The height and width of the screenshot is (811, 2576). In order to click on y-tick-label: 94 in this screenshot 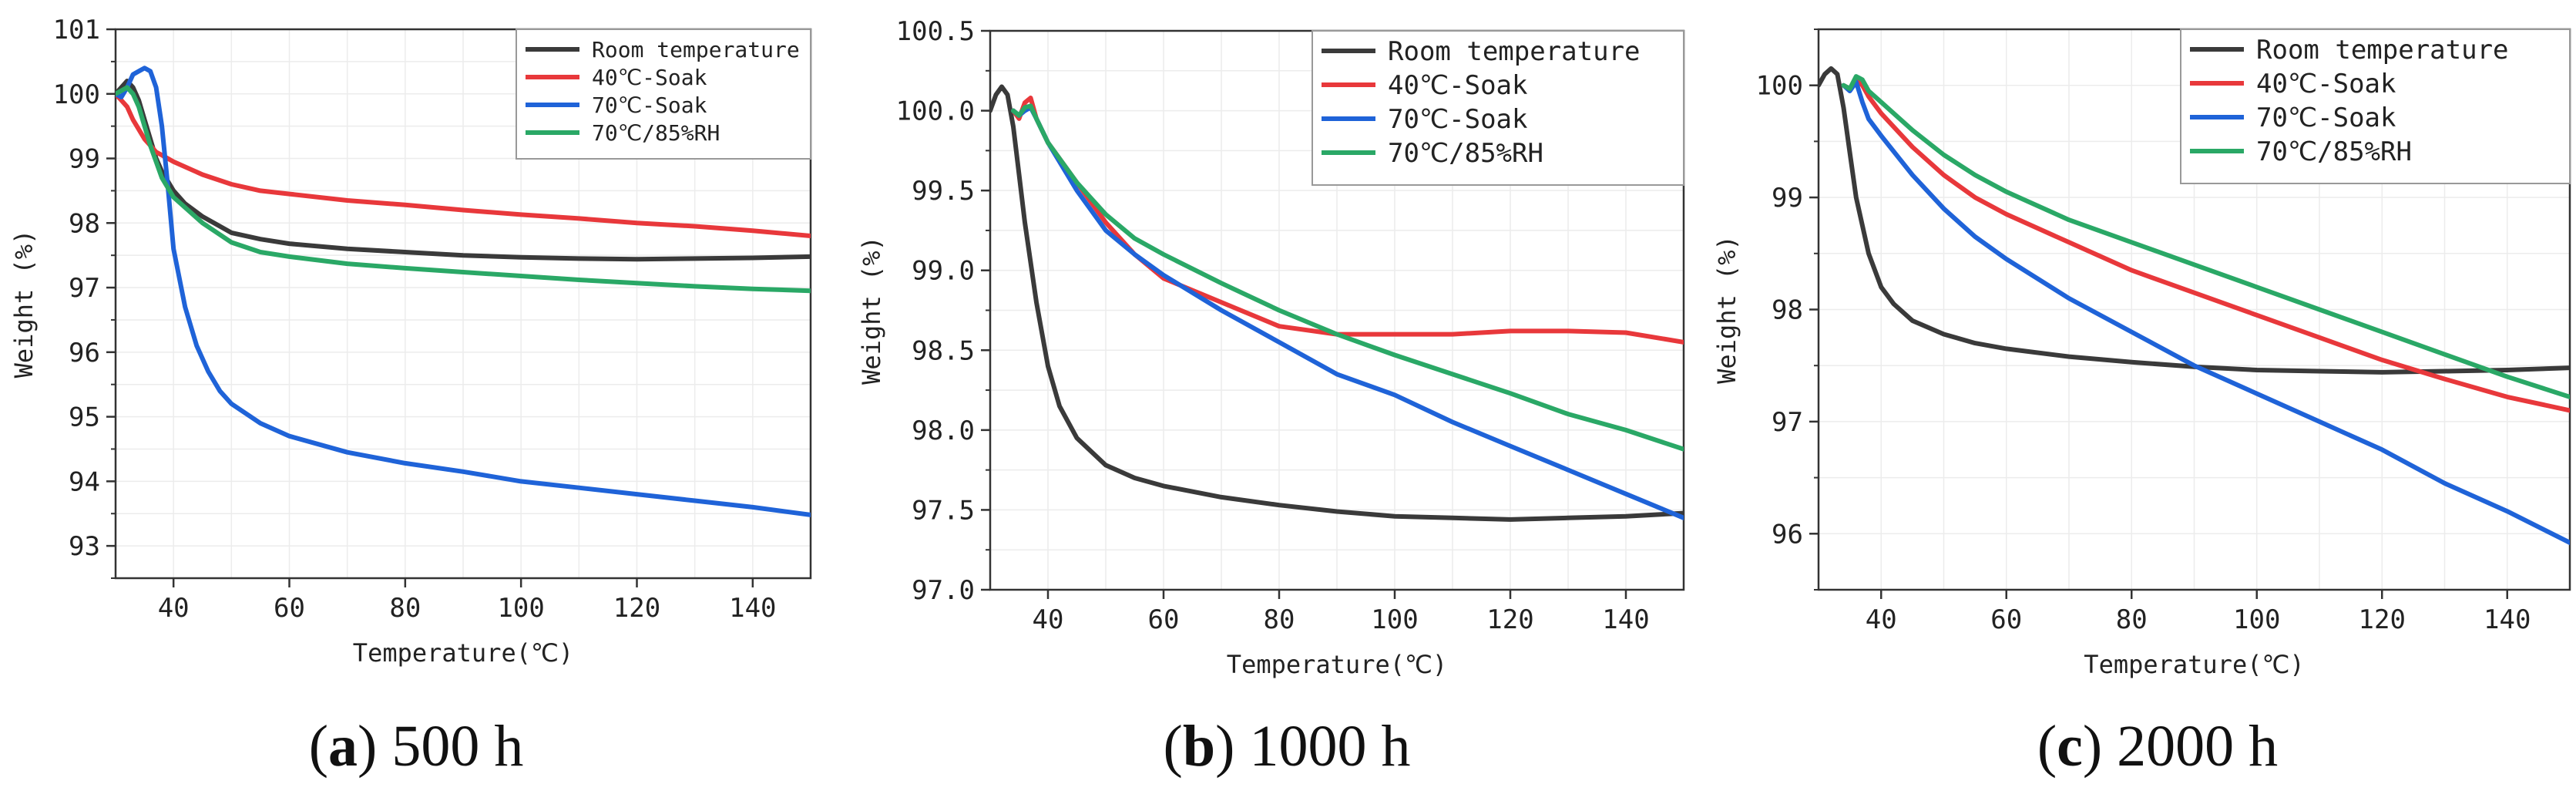, I will do `click(84, 482)`.